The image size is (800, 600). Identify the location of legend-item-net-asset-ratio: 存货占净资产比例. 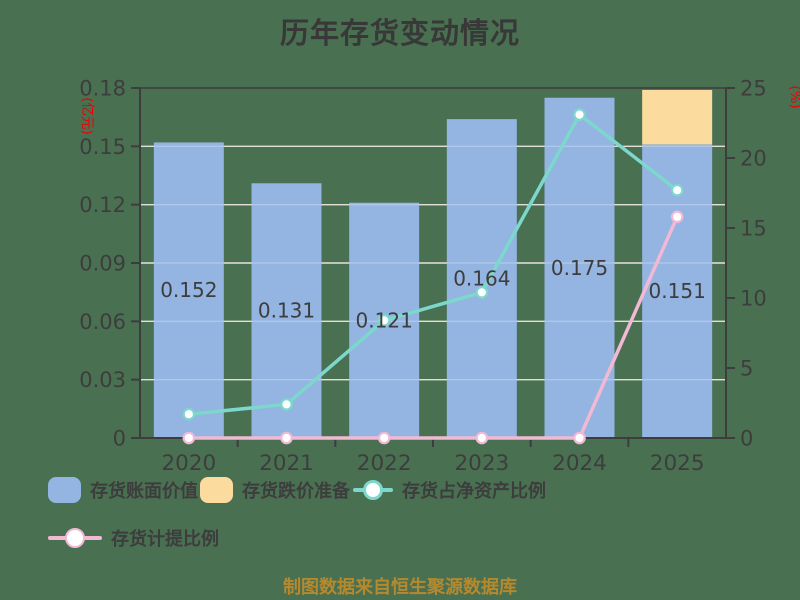
(449, 490).